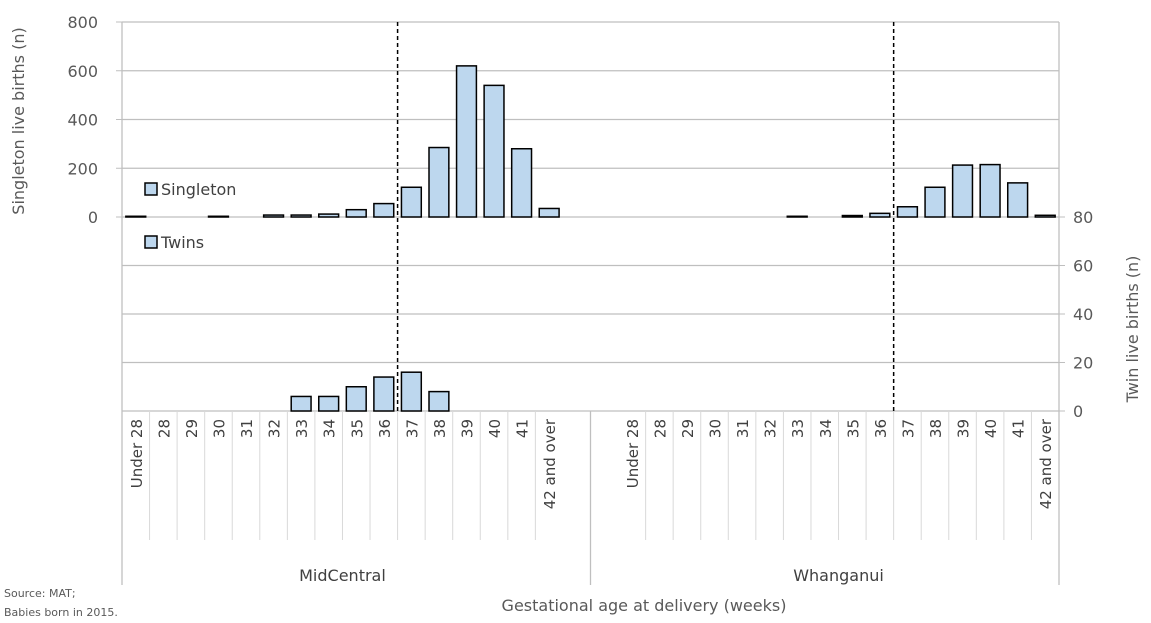  Describe the element at coordinates (1132, 330) in the screenshot. I see `y-axis-right-title: Twin live births (n)` at that location.